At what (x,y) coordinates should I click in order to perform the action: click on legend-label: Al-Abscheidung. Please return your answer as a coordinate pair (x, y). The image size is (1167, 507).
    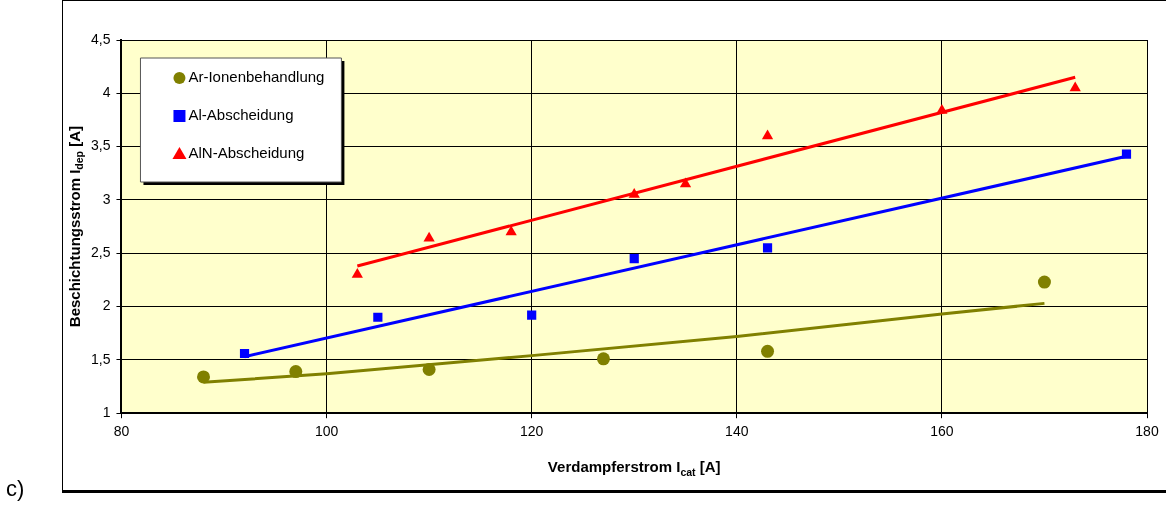
    Looking at the image, I should click on (241, 115).